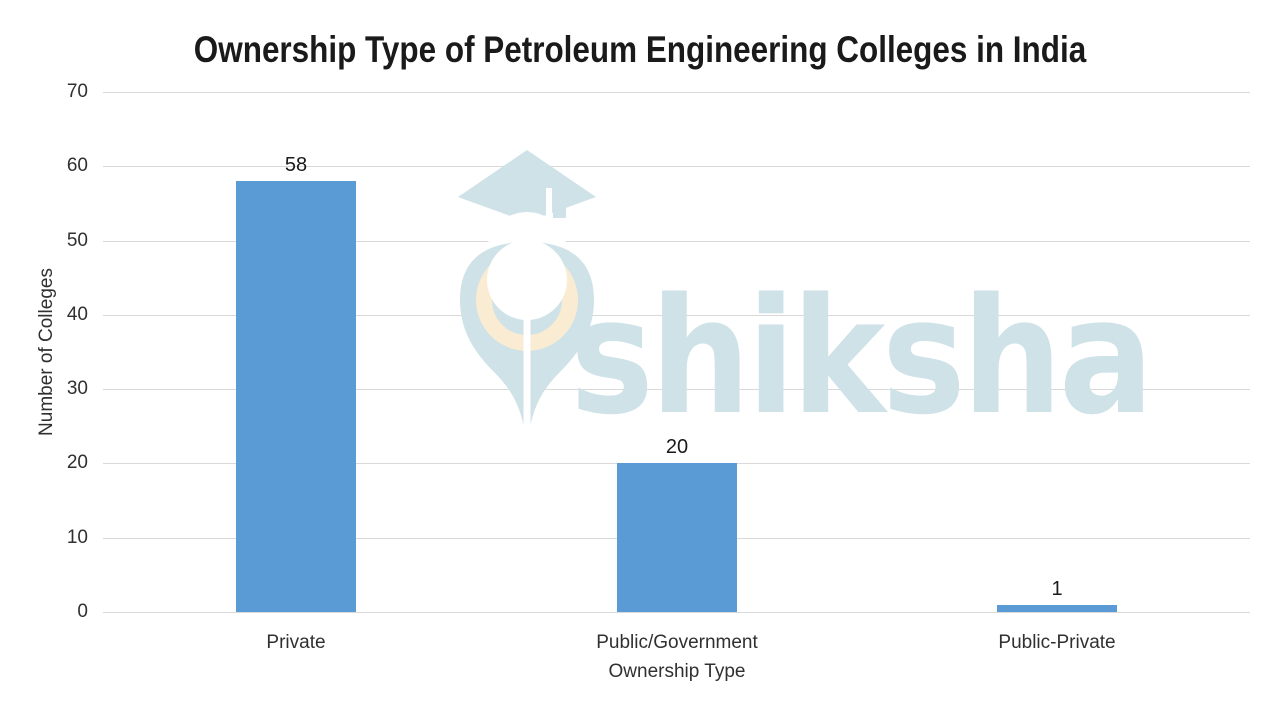  I want to click on x-category-label: Public-Private, so click(1057, 642).